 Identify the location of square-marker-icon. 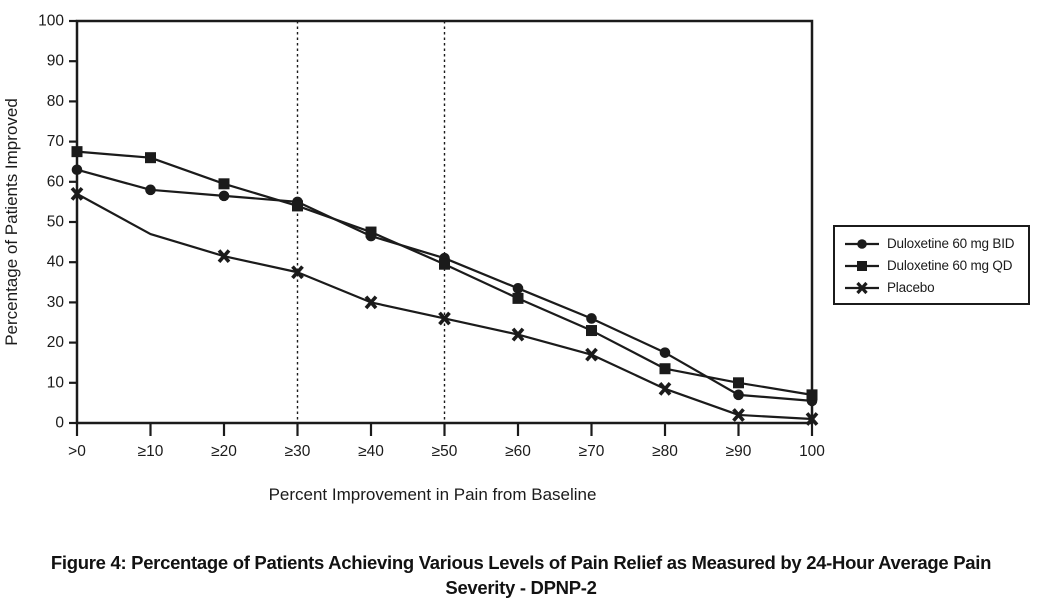
(862, 265).